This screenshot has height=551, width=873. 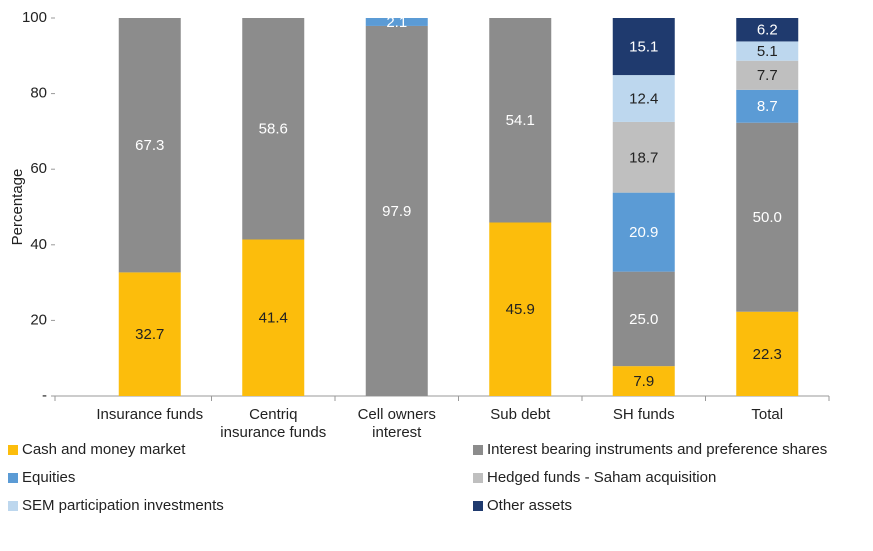 What do you see at coordinates (273, 423) in the screenshot?
I see `x-tick-label: Centriq insurance funds` at bounding box center [273, 423].